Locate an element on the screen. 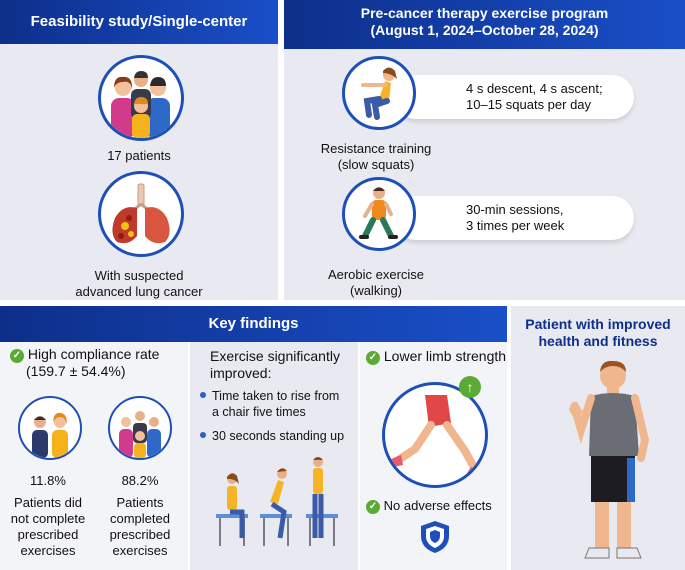  completers-line-4: exercises is located at coordinates (140, 550).